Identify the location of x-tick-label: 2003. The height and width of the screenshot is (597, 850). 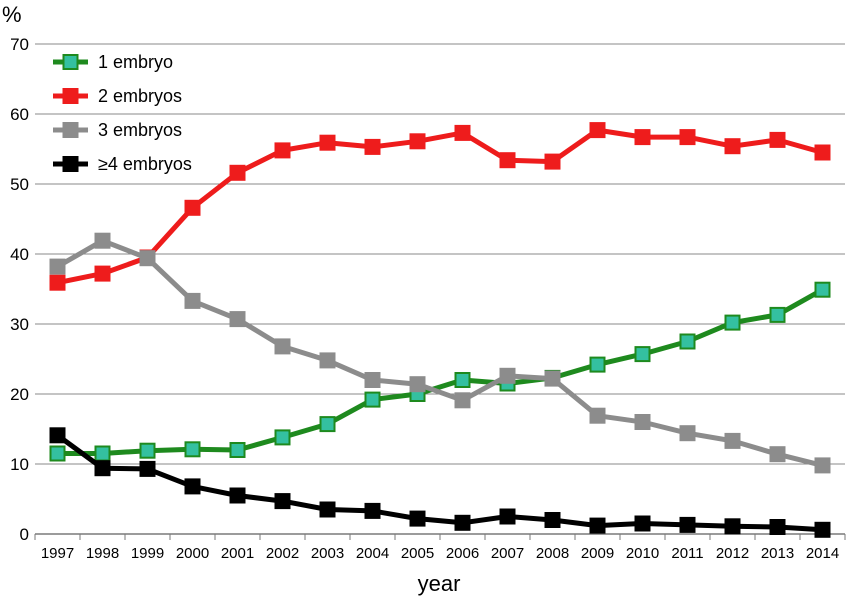
(327, 553).